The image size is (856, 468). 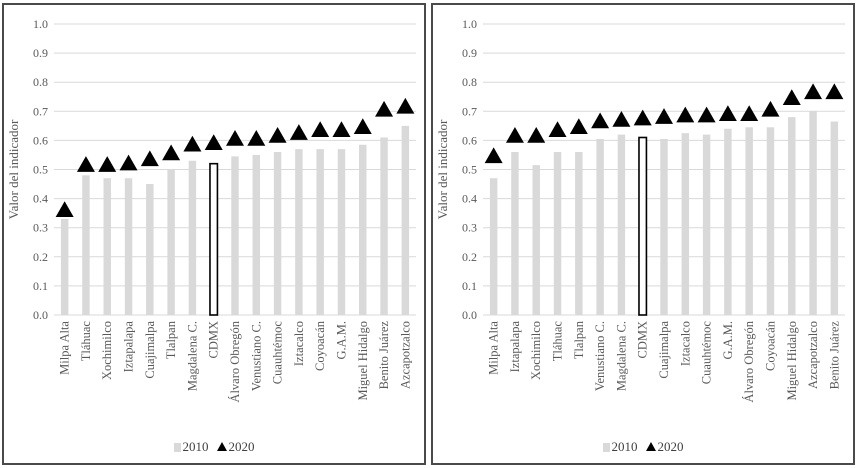 What do you see at coordinates (494, 348) in the screenshot?
I see `x-tick-label: Milpa Alta` at bounding box center [494, 348].